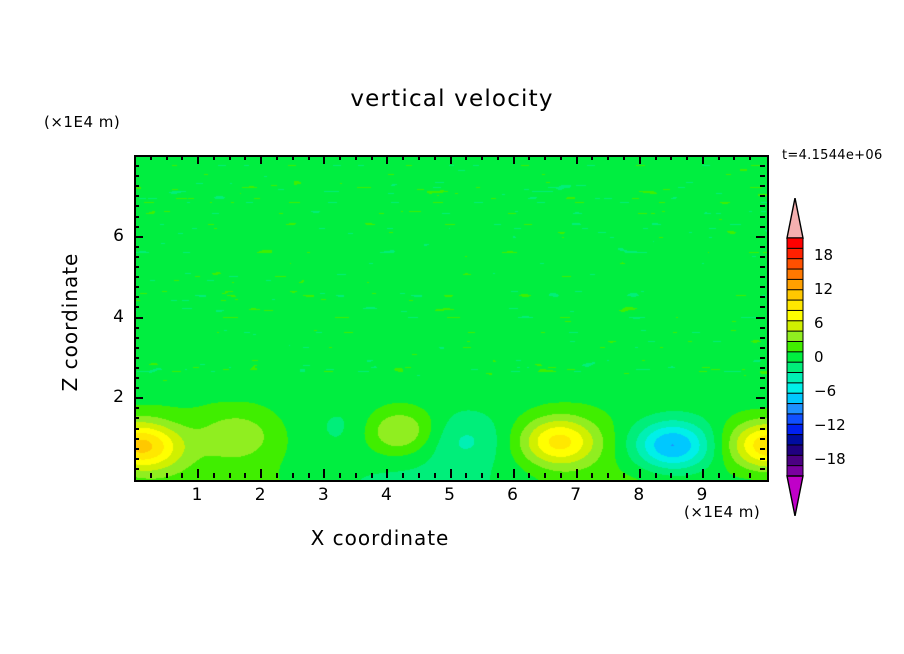 Image resolution: width=904 pixels, height=654 pixels. Describe the element at coordinates (824, 255) in the screenshot. I see `colorbar-tick-label: 18` at that location.